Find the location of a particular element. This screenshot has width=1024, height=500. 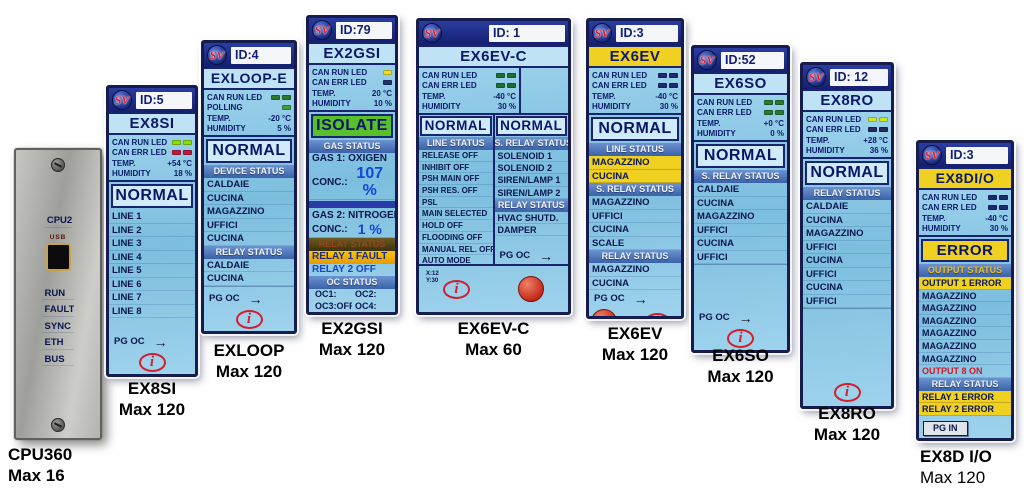

s-relay-row: SIREN/LAMP 2 is located at coordinates (531, 193).